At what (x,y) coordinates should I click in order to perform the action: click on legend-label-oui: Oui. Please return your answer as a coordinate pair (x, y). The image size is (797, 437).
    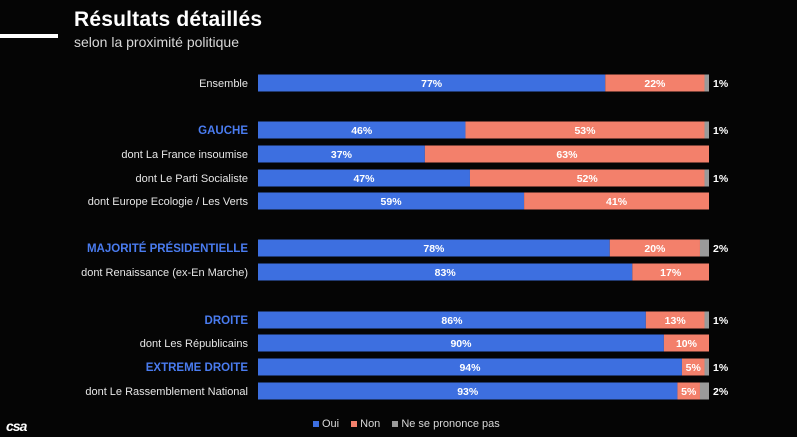
    Looking at the image, I should click on (331, 424).